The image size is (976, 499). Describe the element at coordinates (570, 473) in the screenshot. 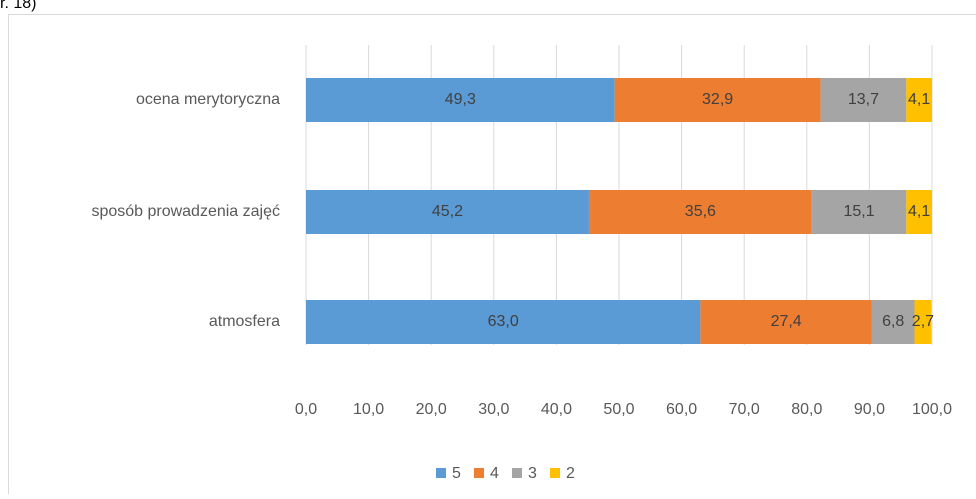

I see `legend-label: 2` at that location.